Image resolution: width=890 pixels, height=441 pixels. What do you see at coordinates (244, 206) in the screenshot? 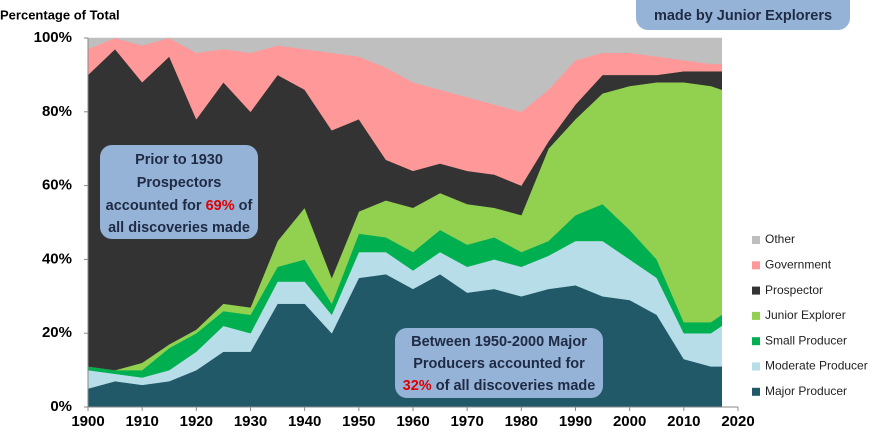
I see `text: of` at bounding box center [244, 206].